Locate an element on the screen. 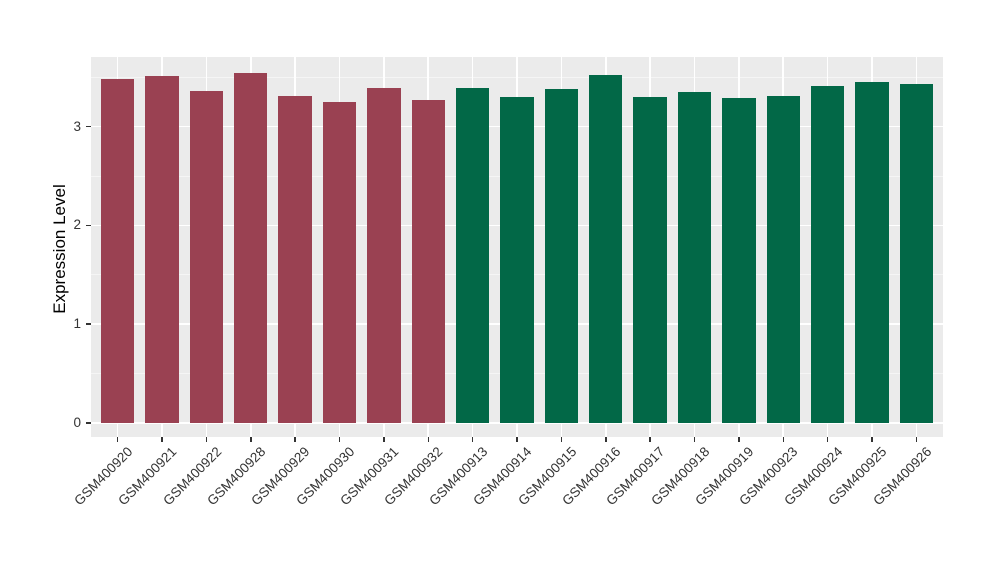 This screenshot has width=1000, height=580. bar-GSM400919 is located at coordinates (739, 260).